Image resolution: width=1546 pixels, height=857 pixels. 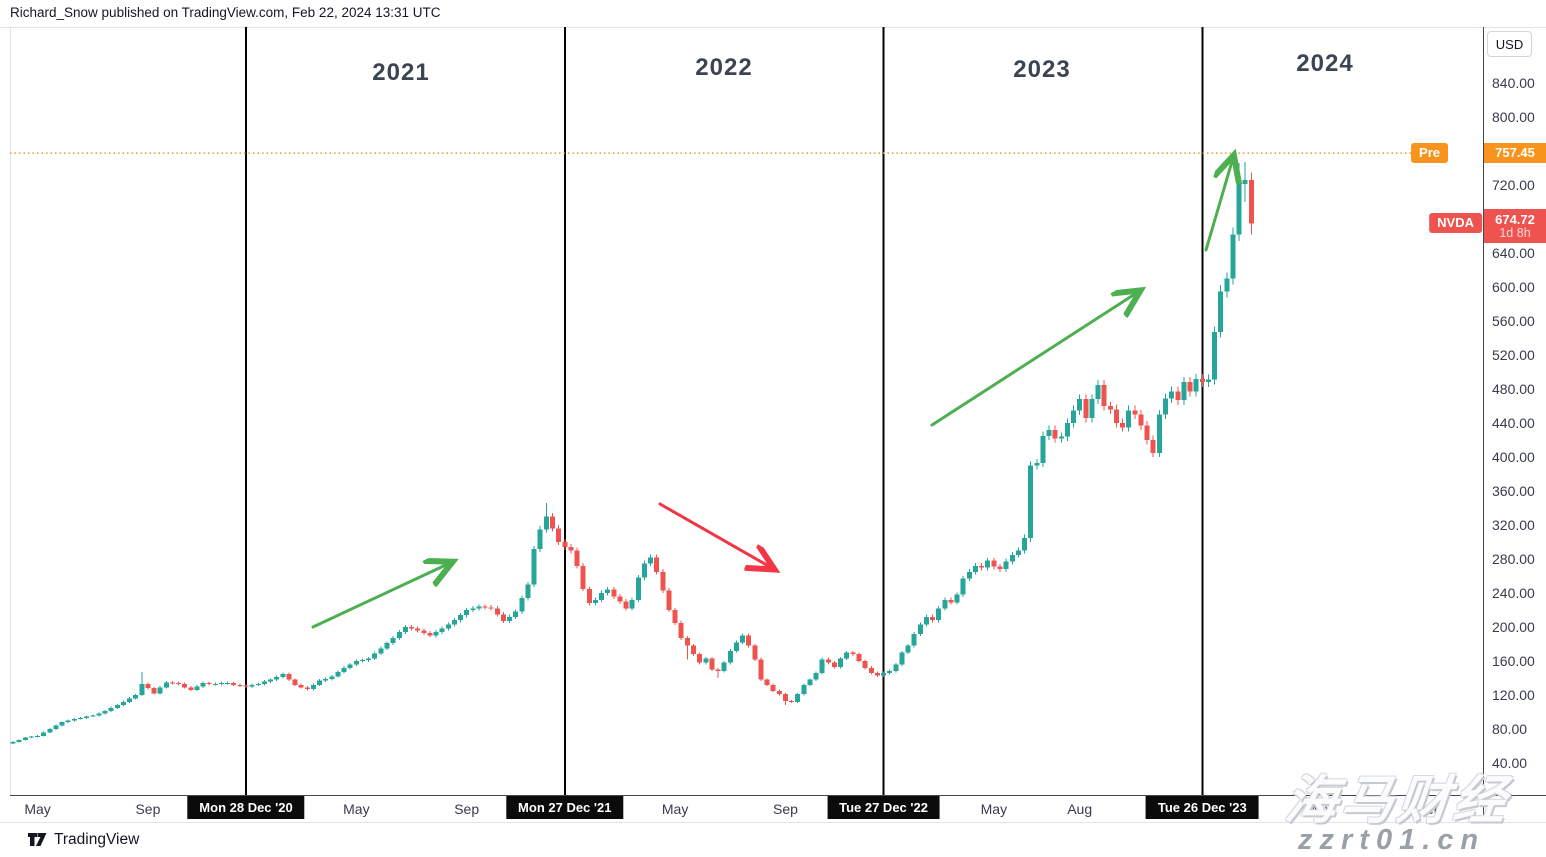 I want to click on tradingview-logo: TradingView, so click(x=83, y=840).